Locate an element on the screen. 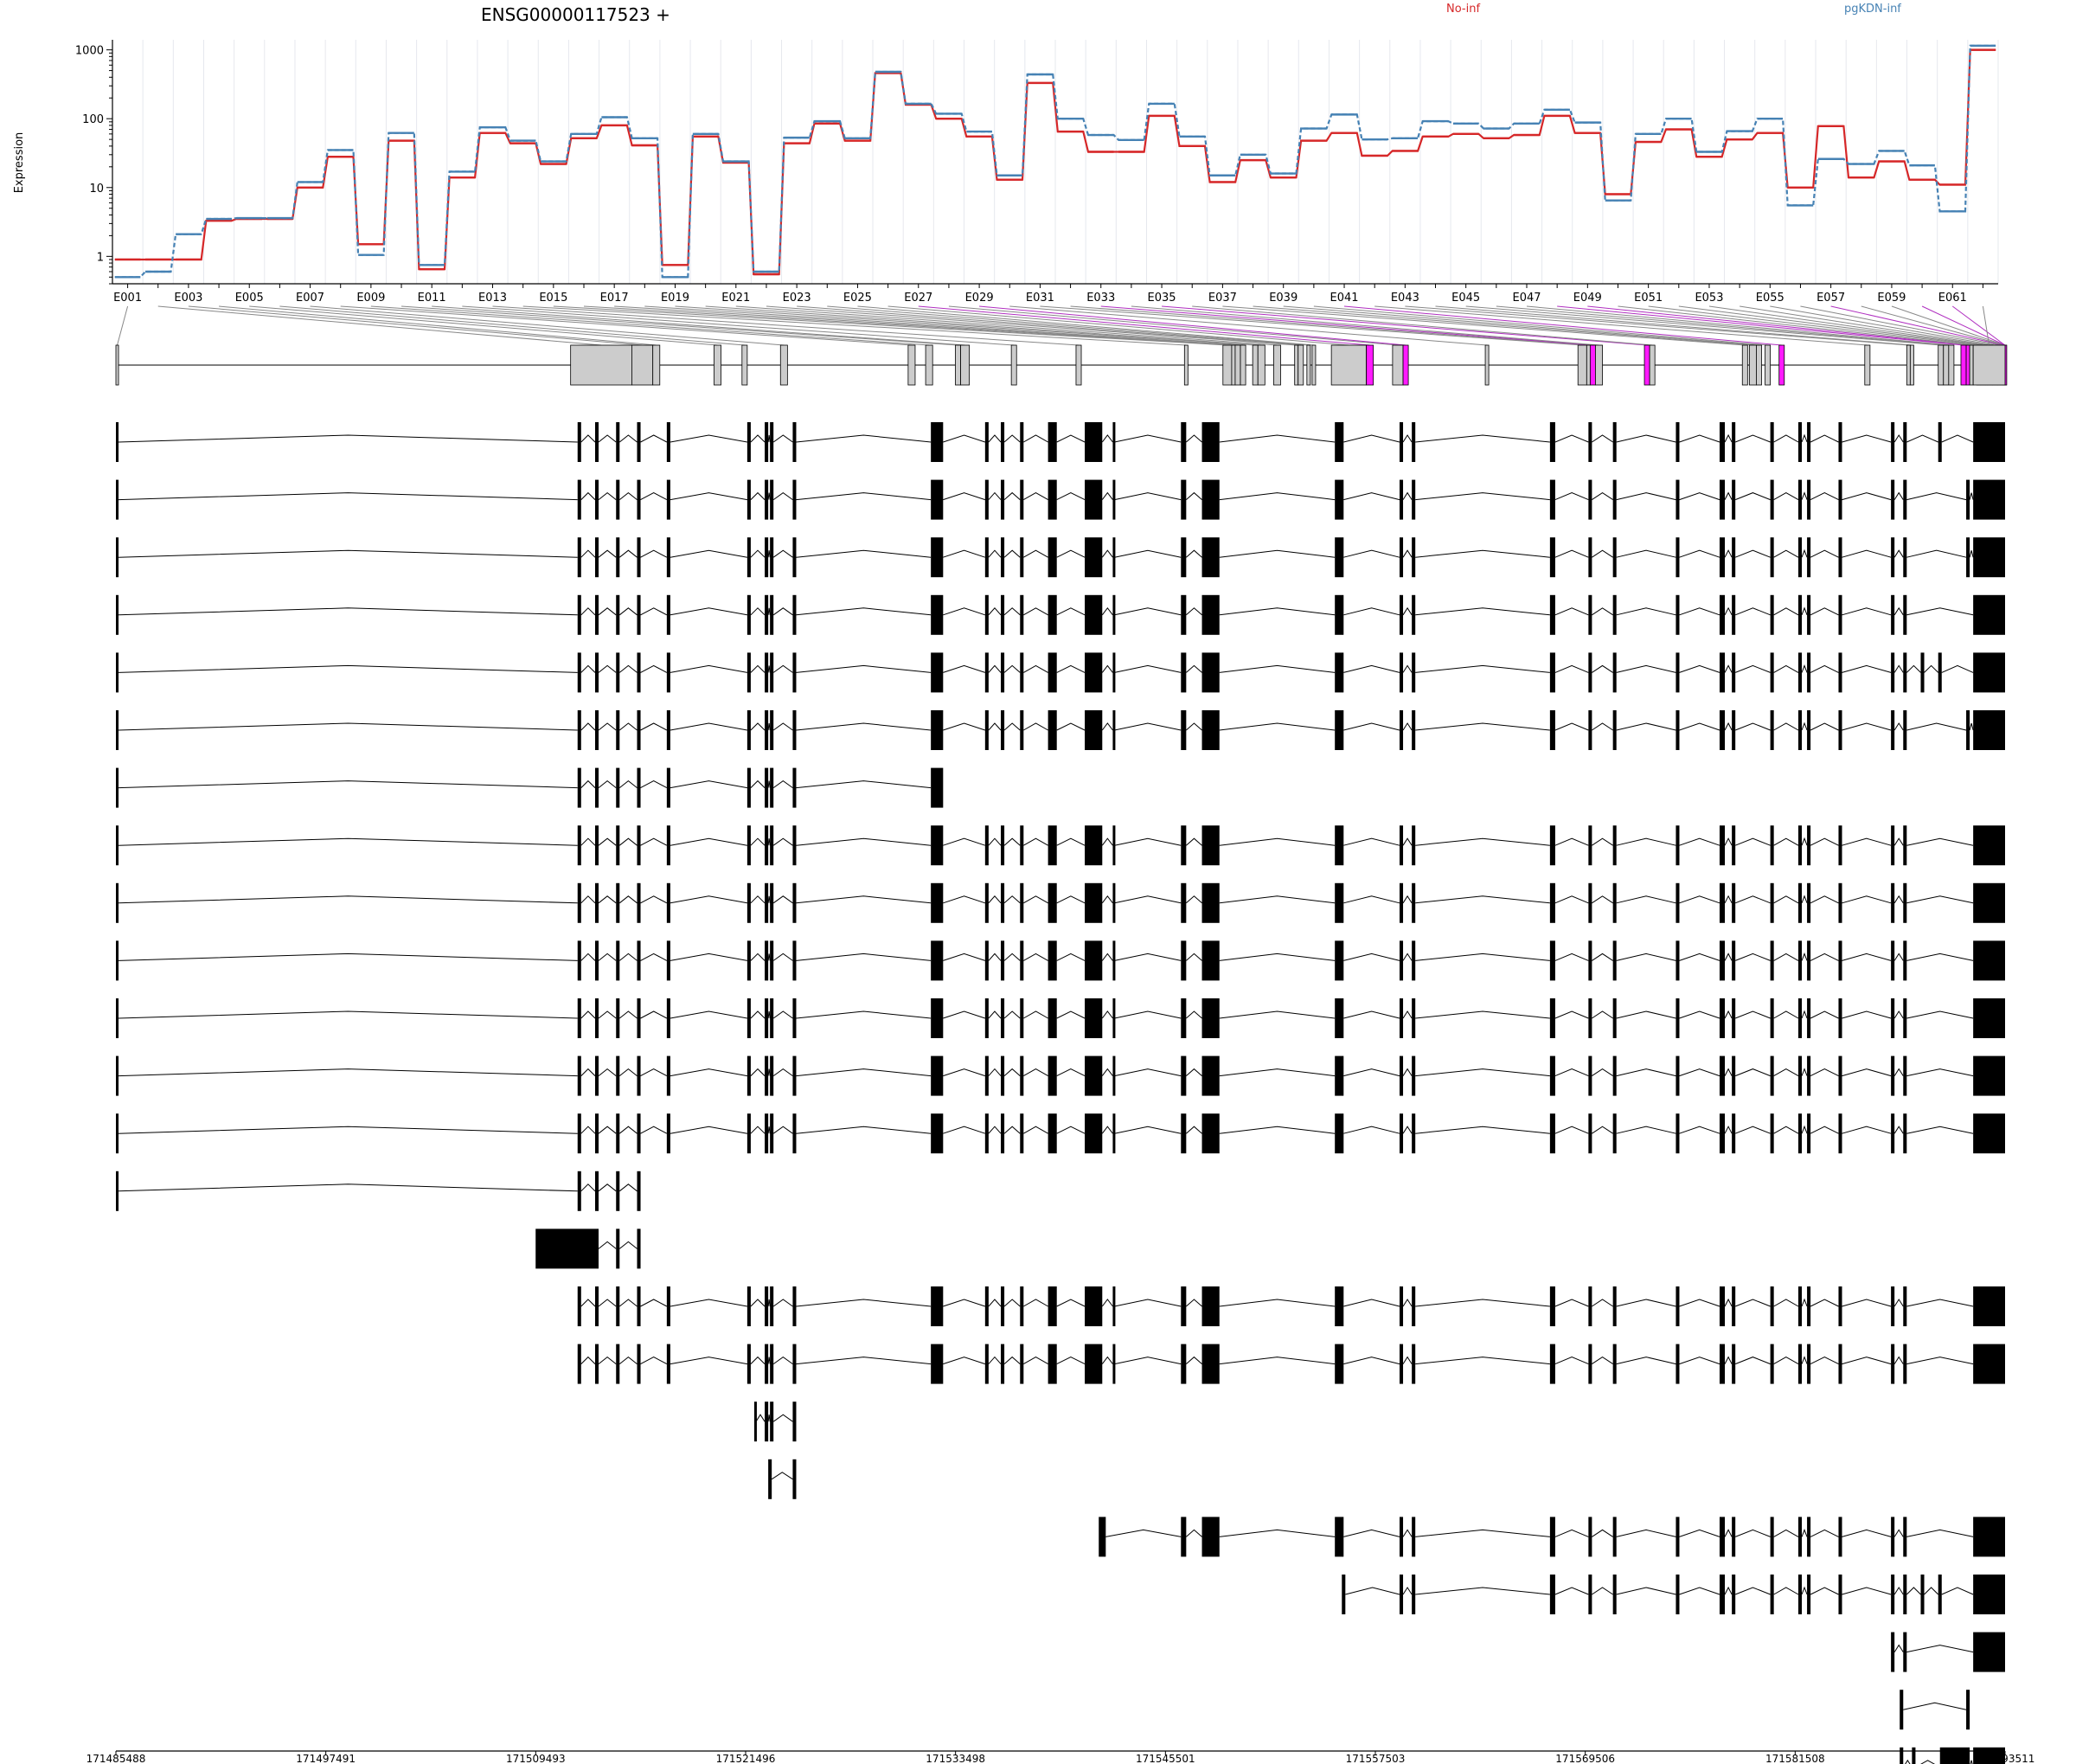 Image resolution: width=2076 pixels, height=1764 pixels. exon-tick-label: E035 is located at coordinates (1162, 298).